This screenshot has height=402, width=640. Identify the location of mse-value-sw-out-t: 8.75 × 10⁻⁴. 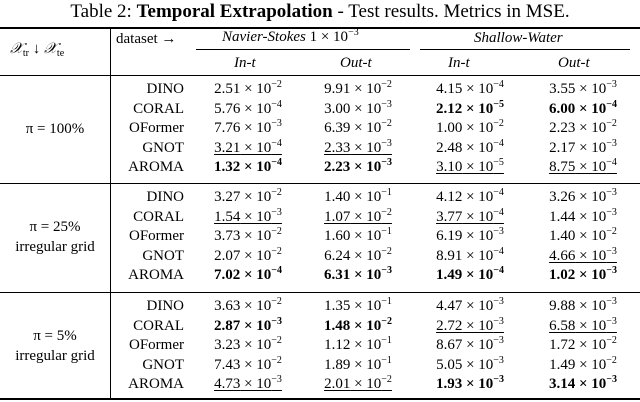
(583, 166).